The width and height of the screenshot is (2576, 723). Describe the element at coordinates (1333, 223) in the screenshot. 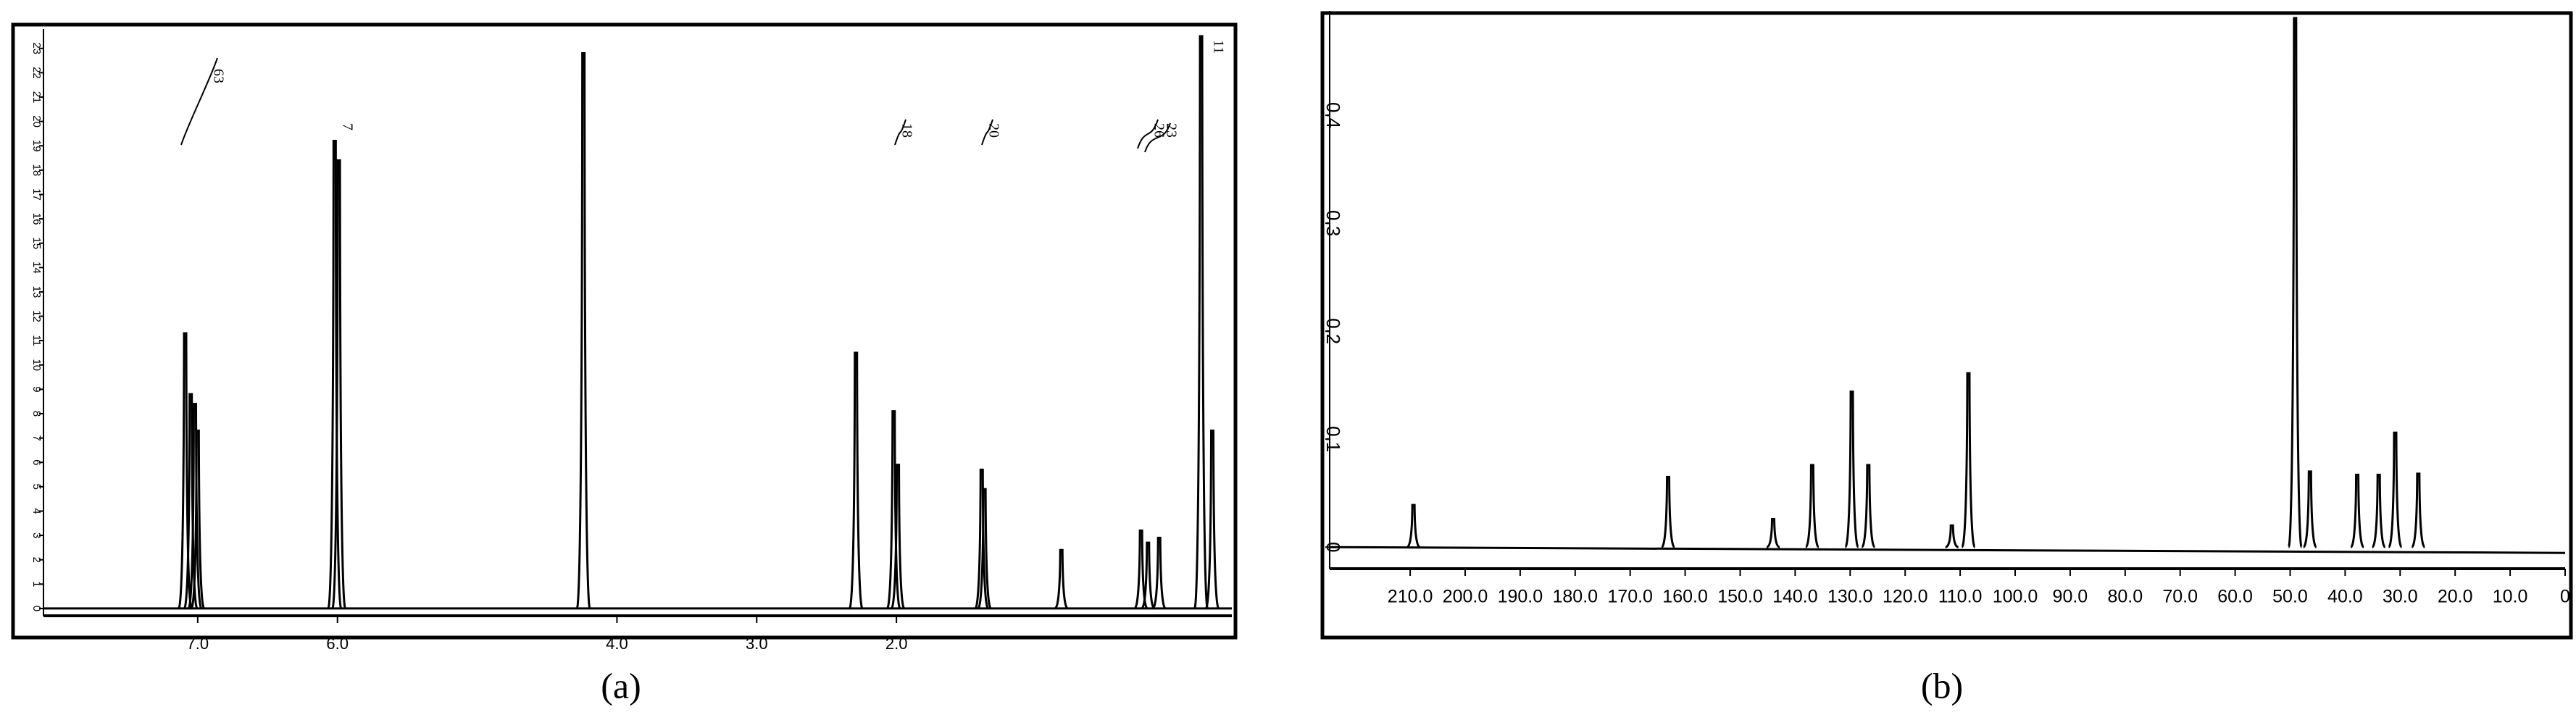

I see `y-tick-label: 0.3` at that location.